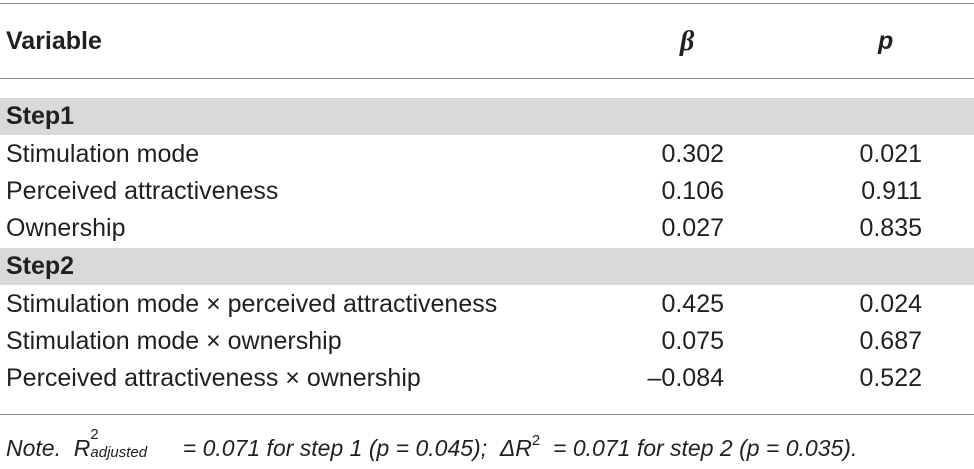 Image resolution: width=974 pixels, height=469 pixels. What do you see at coordinates (174, 341) in the screenshot?
I see `row-variable: Stimulation mode × ownership` at bounding box center [174, 341].